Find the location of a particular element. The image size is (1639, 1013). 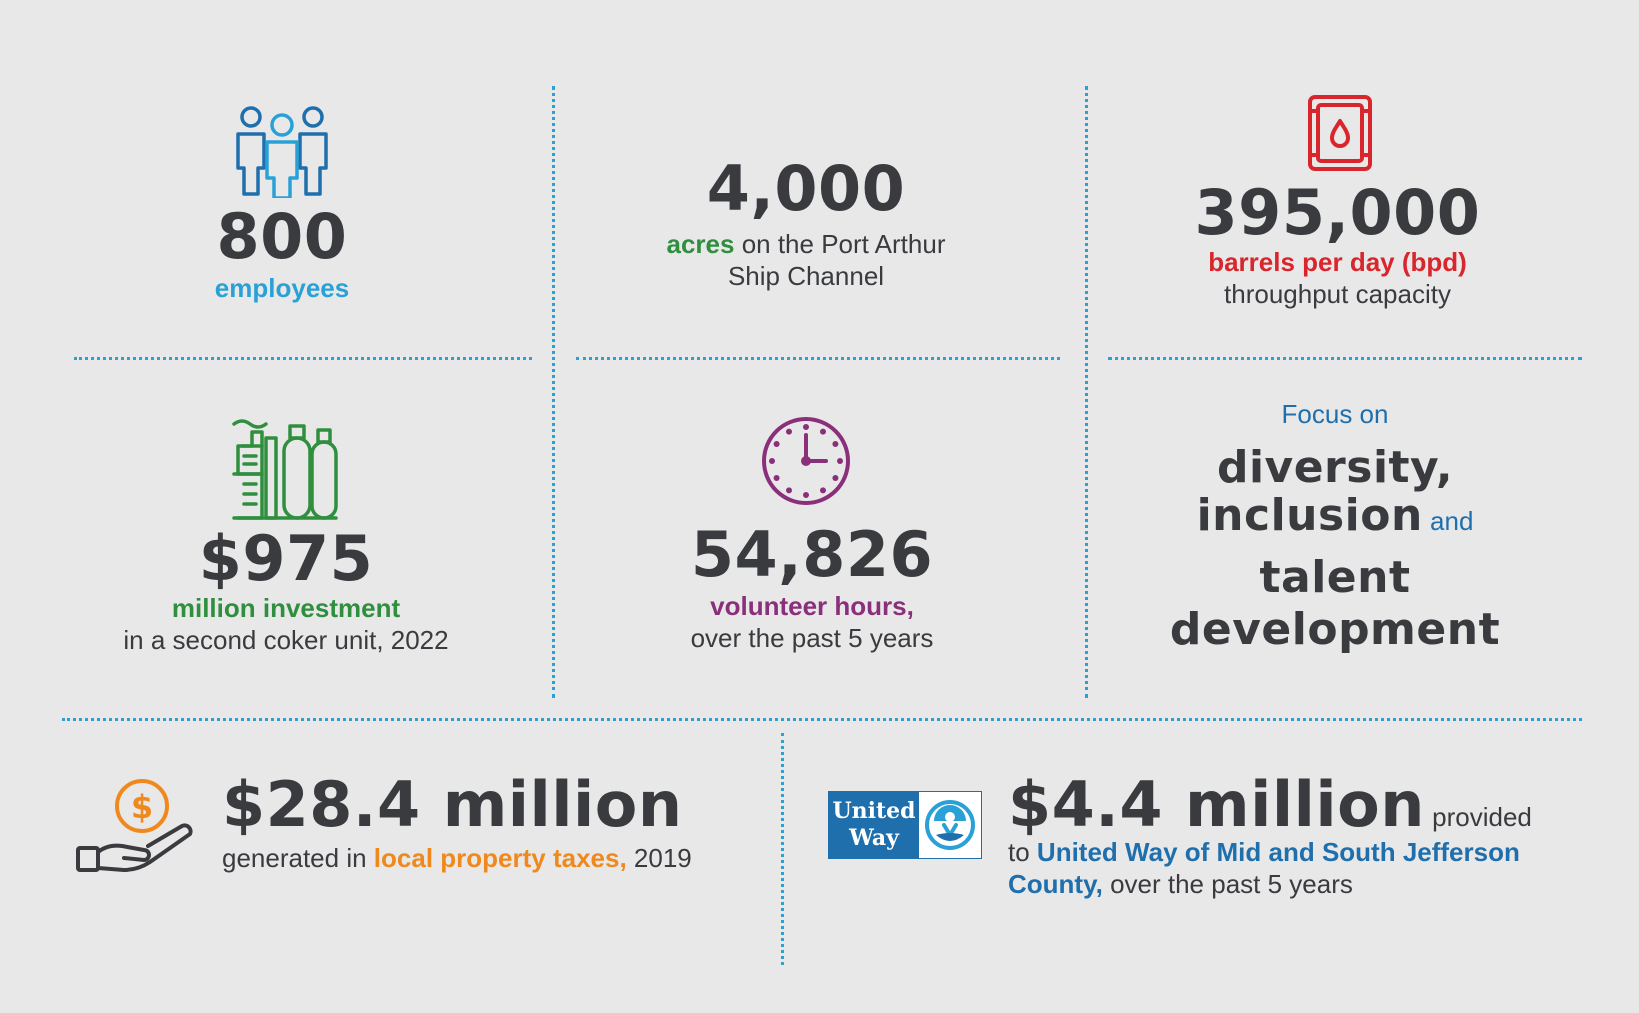

diversity-line1: diversity, is located at coordinates (1335, 467).